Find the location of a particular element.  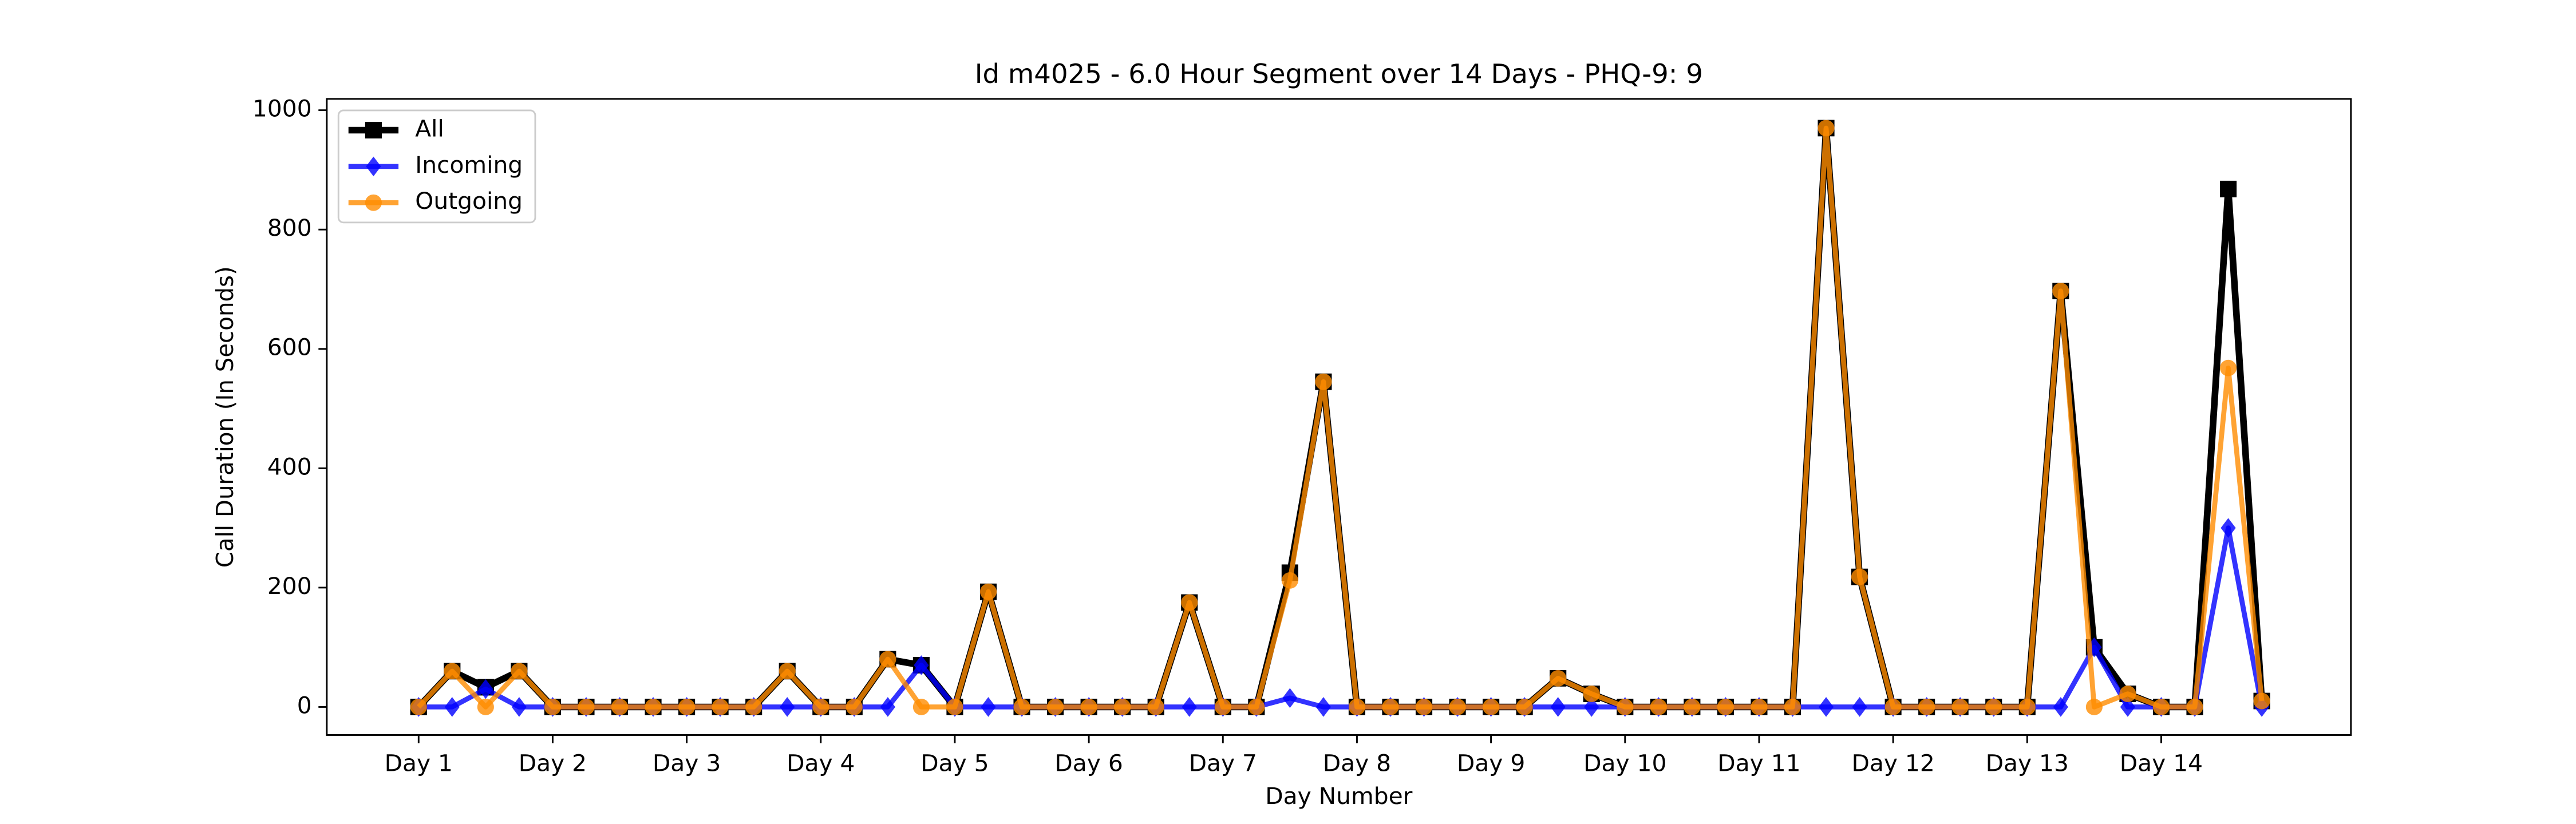

x-tick-label: Day 4 is located at coordinates (821, 763).